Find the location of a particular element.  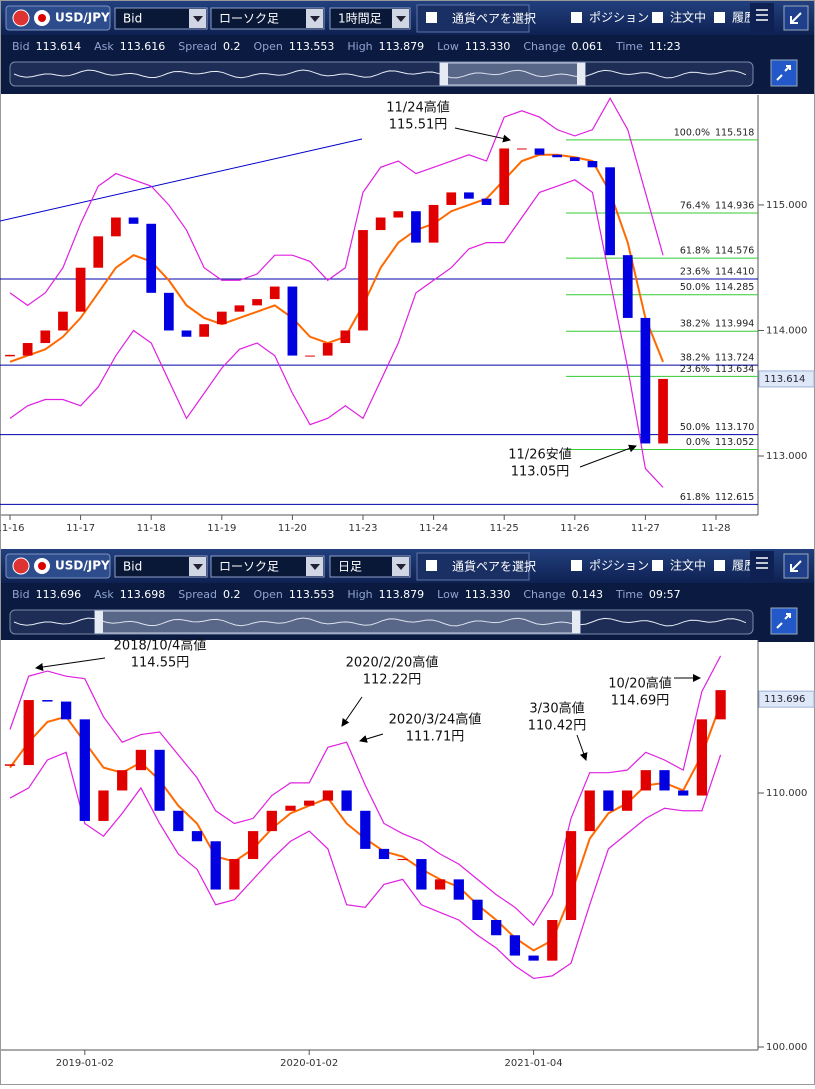

quote-value: 113.553 is located at coordinates (312, 46).